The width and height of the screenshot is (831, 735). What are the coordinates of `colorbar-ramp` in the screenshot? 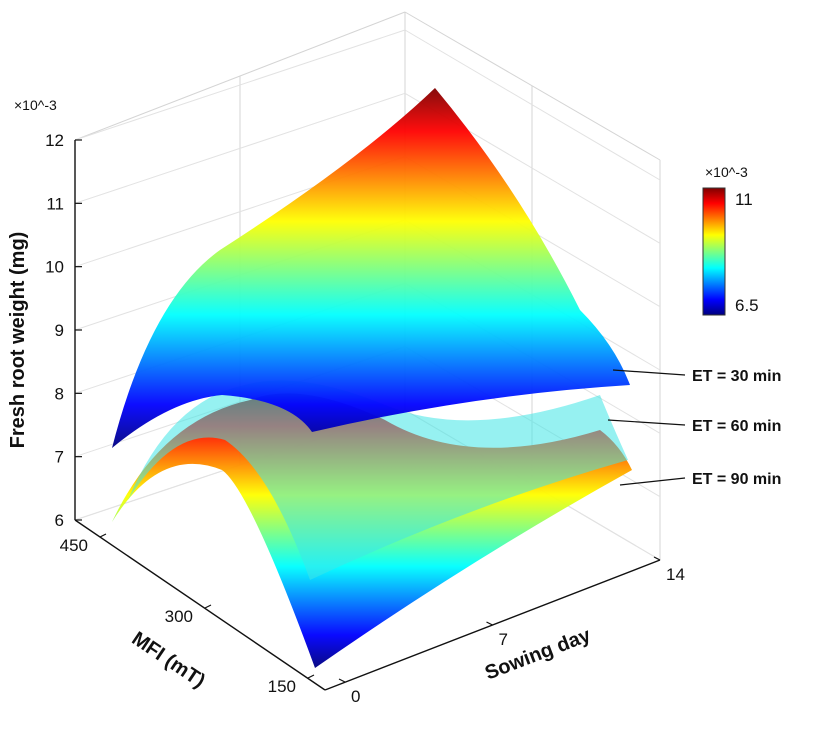 It's located at (714, 251).